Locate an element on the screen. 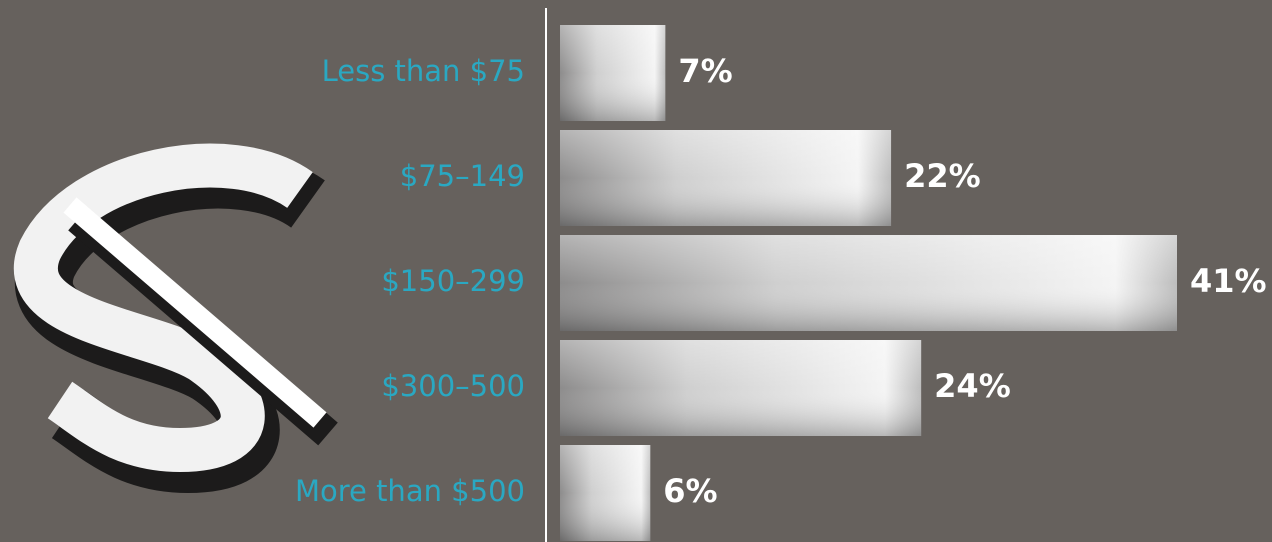 This screenshot has height=542, width=1272. category-label: $150–299 is located at coordinates (453, 281).